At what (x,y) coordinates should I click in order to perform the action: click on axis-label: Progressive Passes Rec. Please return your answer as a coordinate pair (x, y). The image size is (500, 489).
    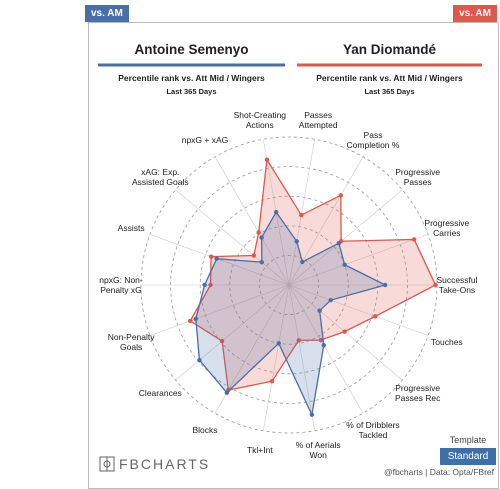
    Looking at the image, I should click on (418, 392).